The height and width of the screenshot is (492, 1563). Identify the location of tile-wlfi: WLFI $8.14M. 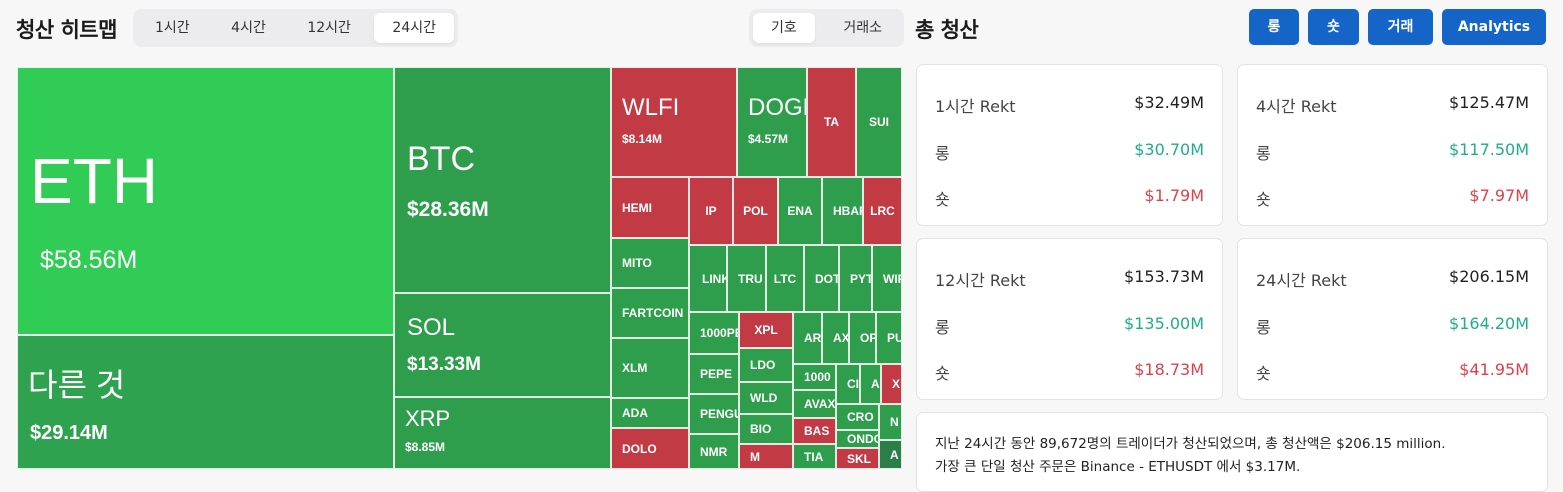
(674, 122).